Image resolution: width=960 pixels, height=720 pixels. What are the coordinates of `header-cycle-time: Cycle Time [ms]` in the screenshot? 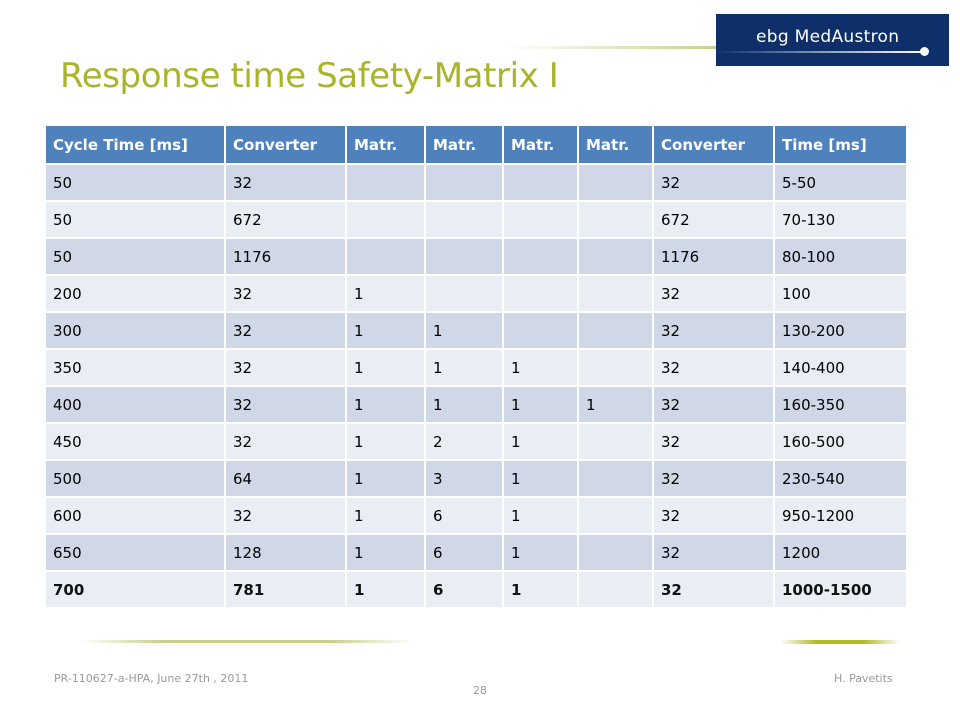 It's located at (135, 144).